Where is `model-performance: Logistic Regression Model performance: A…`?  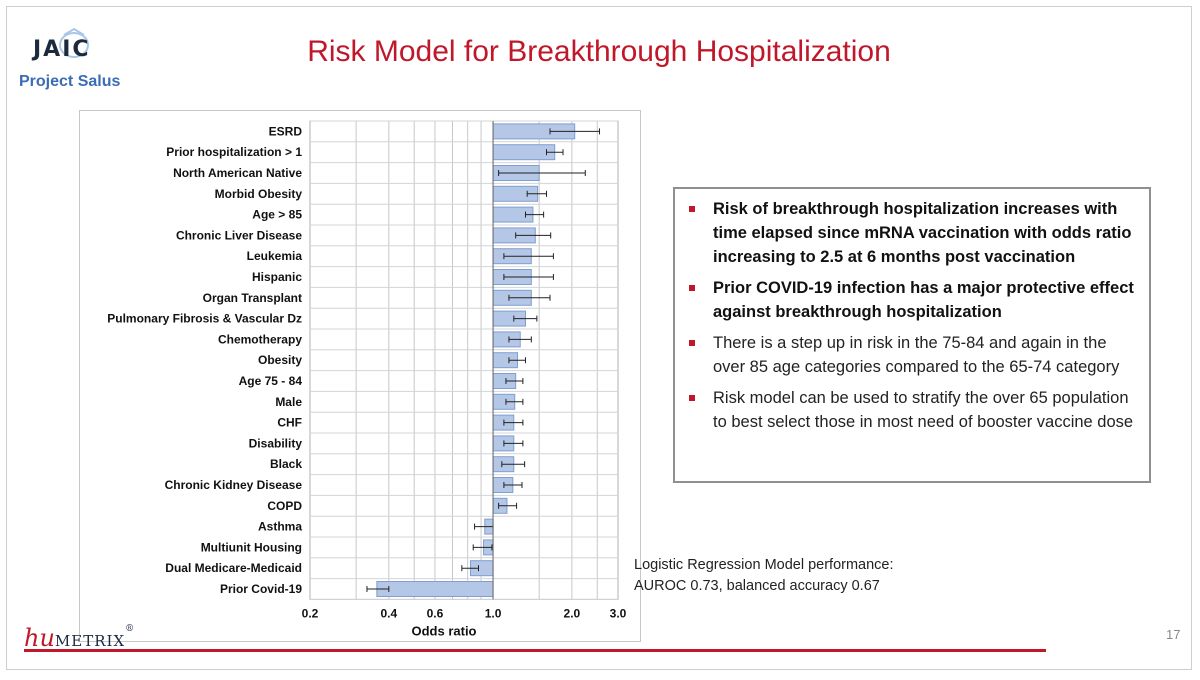
model-performance: Logistic Regression Model performance: A… is located at coordinates (764, 576).